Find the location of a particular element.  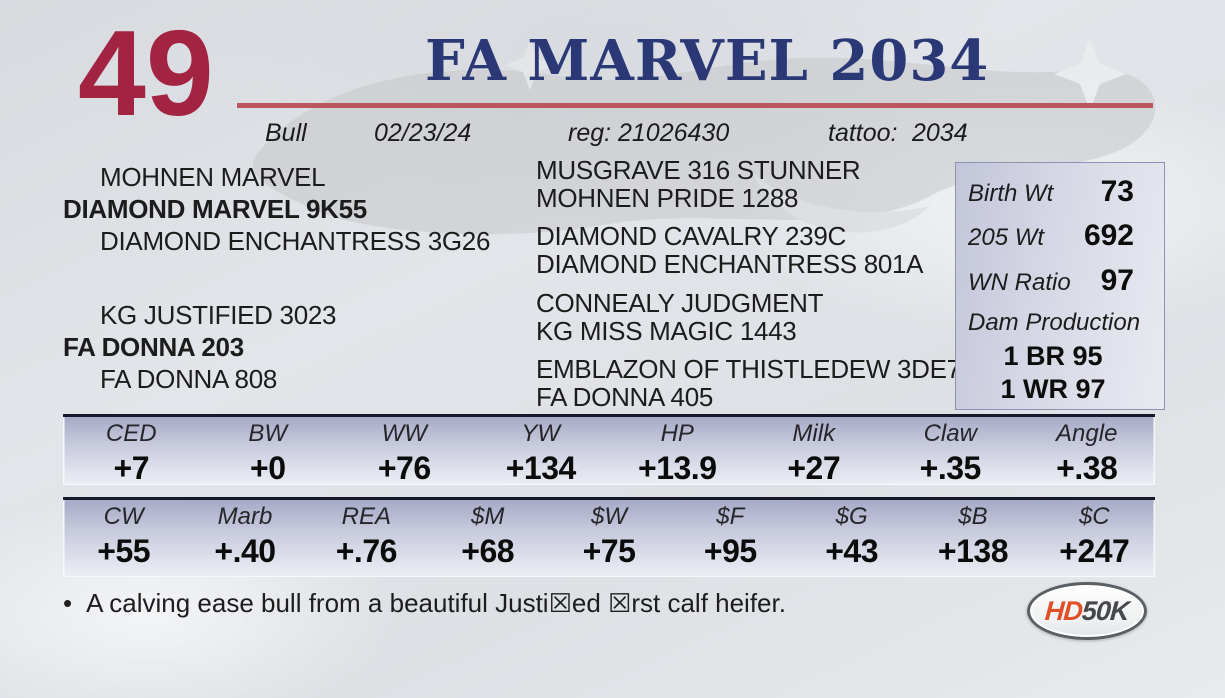

epd-cell-dollar-c: $C +247 is located at coordinates (1094, 538).